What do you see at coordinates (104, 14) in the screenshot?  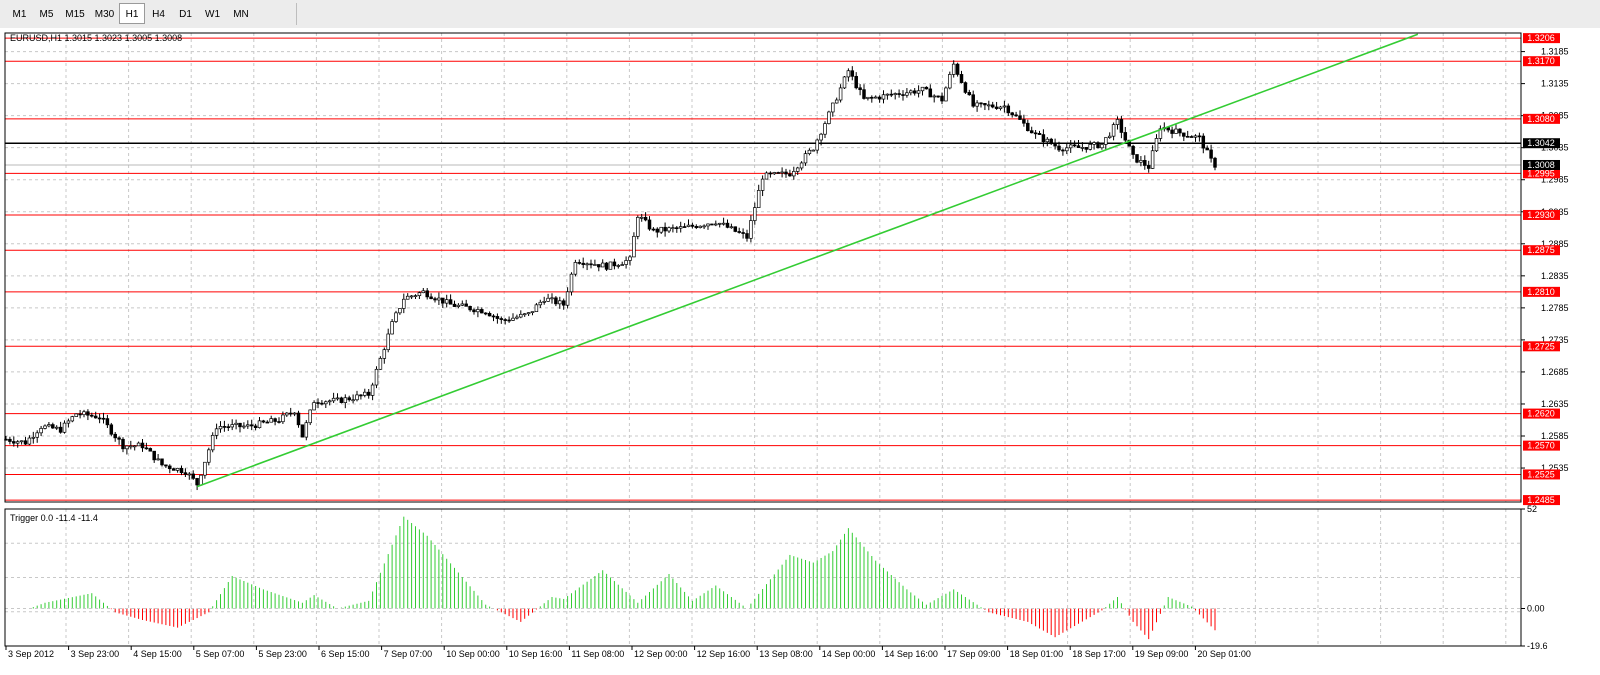 I see `timeframe-m30-button: M30` at bounding box center [104, 14].